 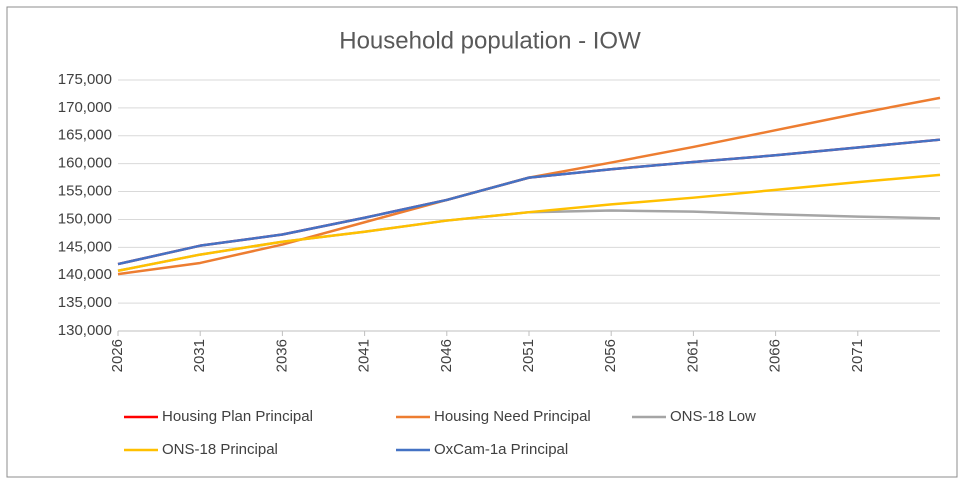 I want to click on y-tick-label: 155,000, so click(x=85, y=191).